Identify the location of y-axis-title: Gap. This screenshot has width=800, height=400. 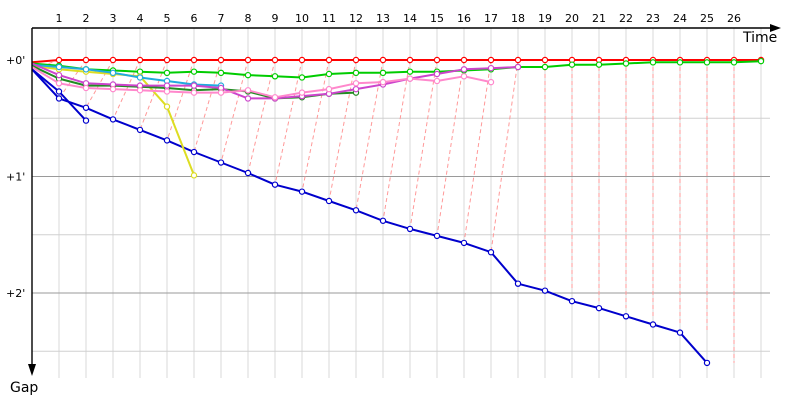
(24, 388).